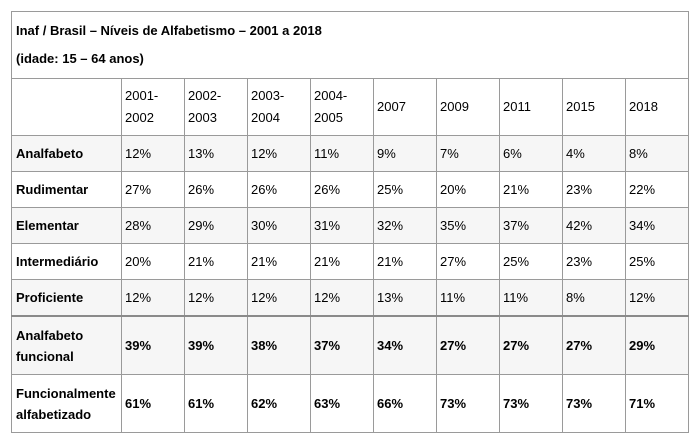 This screenshot has height=447, width=700. I want to click on table-cell: 38%, so click(279, 345).